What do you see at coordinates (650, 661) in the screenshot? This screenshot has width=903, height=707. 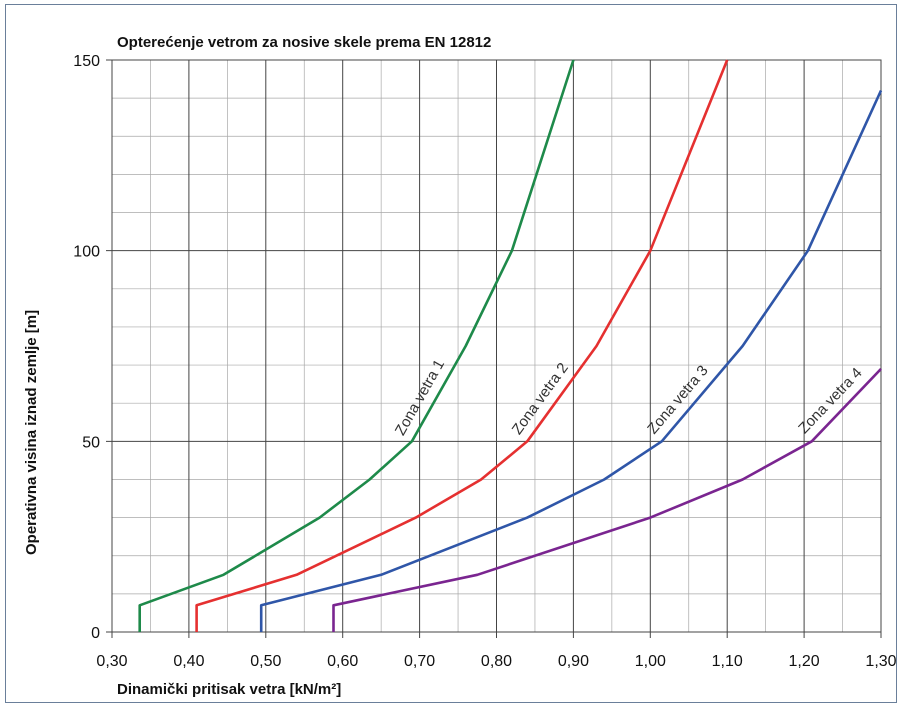 I see `x-tick-label: 1,00` at bounding box center [650, 661].